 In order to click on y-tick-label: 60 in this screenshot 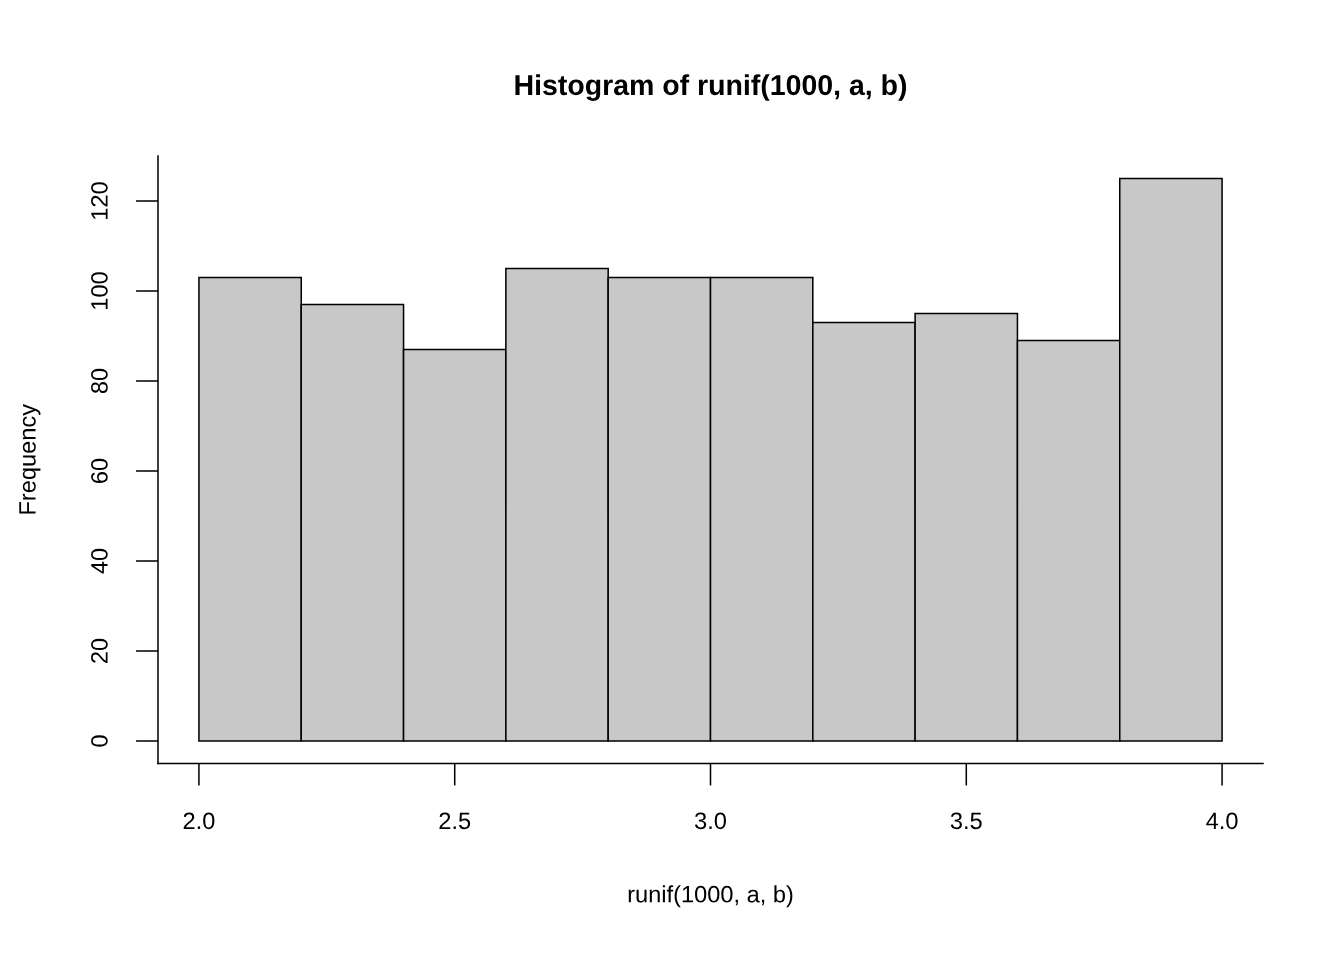, I will do `click(99, 470)`.